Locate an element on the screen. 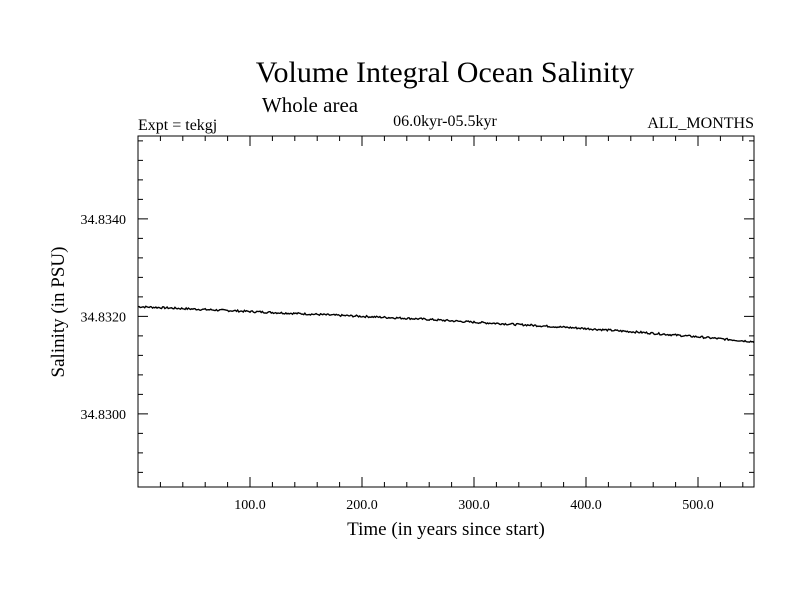 Image resolution: width=800 pixels, height=600 pixels. x-tick-label: 100.0 is located at coordinates (250, 505).